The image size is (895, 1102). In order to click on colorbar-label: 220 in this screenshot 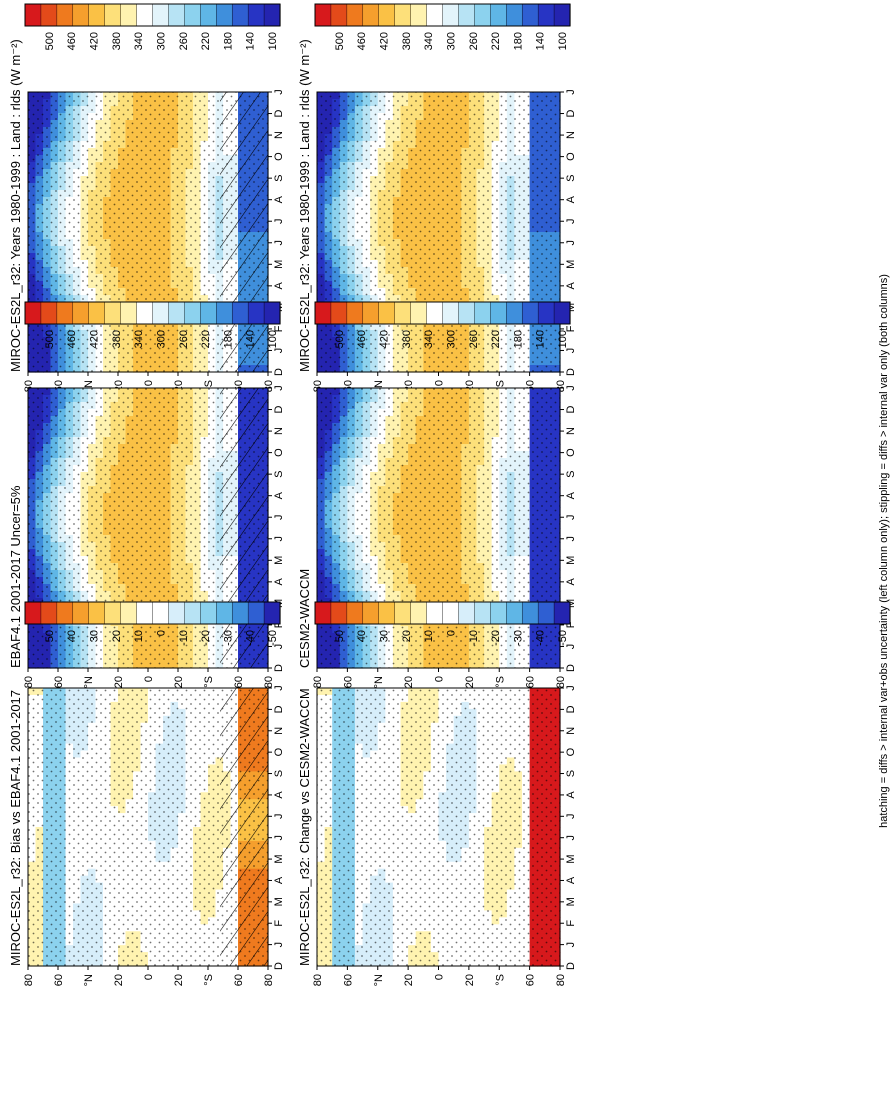, I will do `click(206, 41)`.